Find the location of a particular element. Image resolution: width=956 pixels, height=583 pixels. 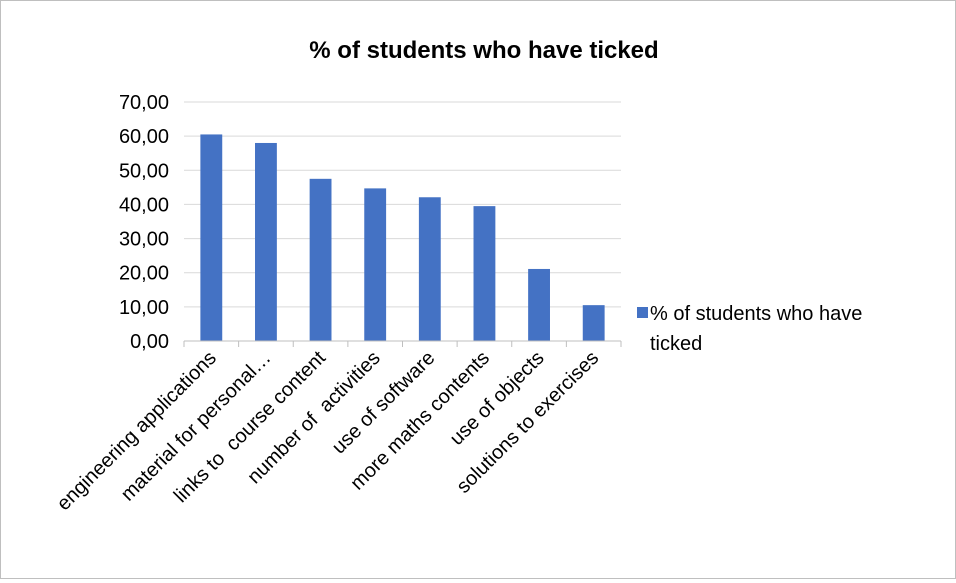

legend: % of students who have ticked is located at coordinates (749, 329).